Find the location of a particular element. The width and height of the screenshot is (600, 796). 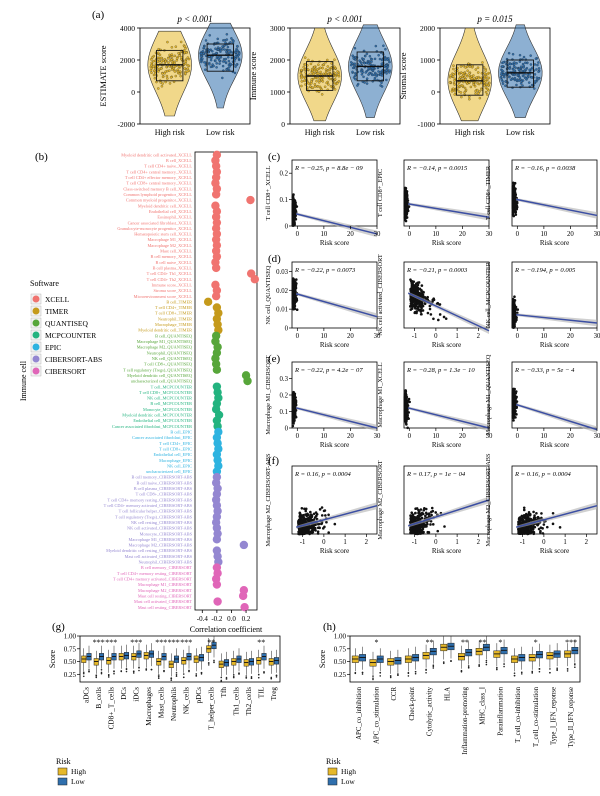

immune-cell-label: T cell CD4+_TIMER is located at coordinates (173, 307).